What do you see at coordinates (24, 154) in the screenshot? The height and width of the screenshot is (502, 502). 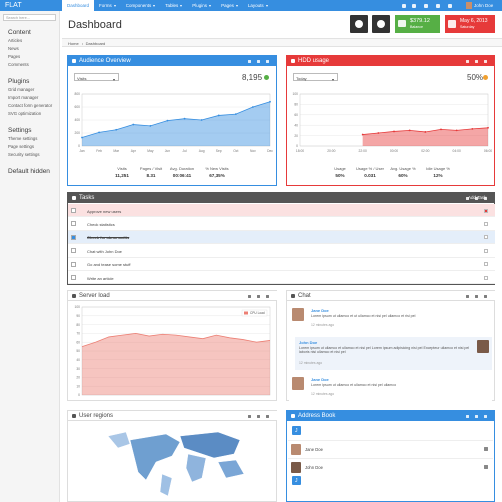 I see `sidebar-item: Security settings` at bounding box center [24, 154].